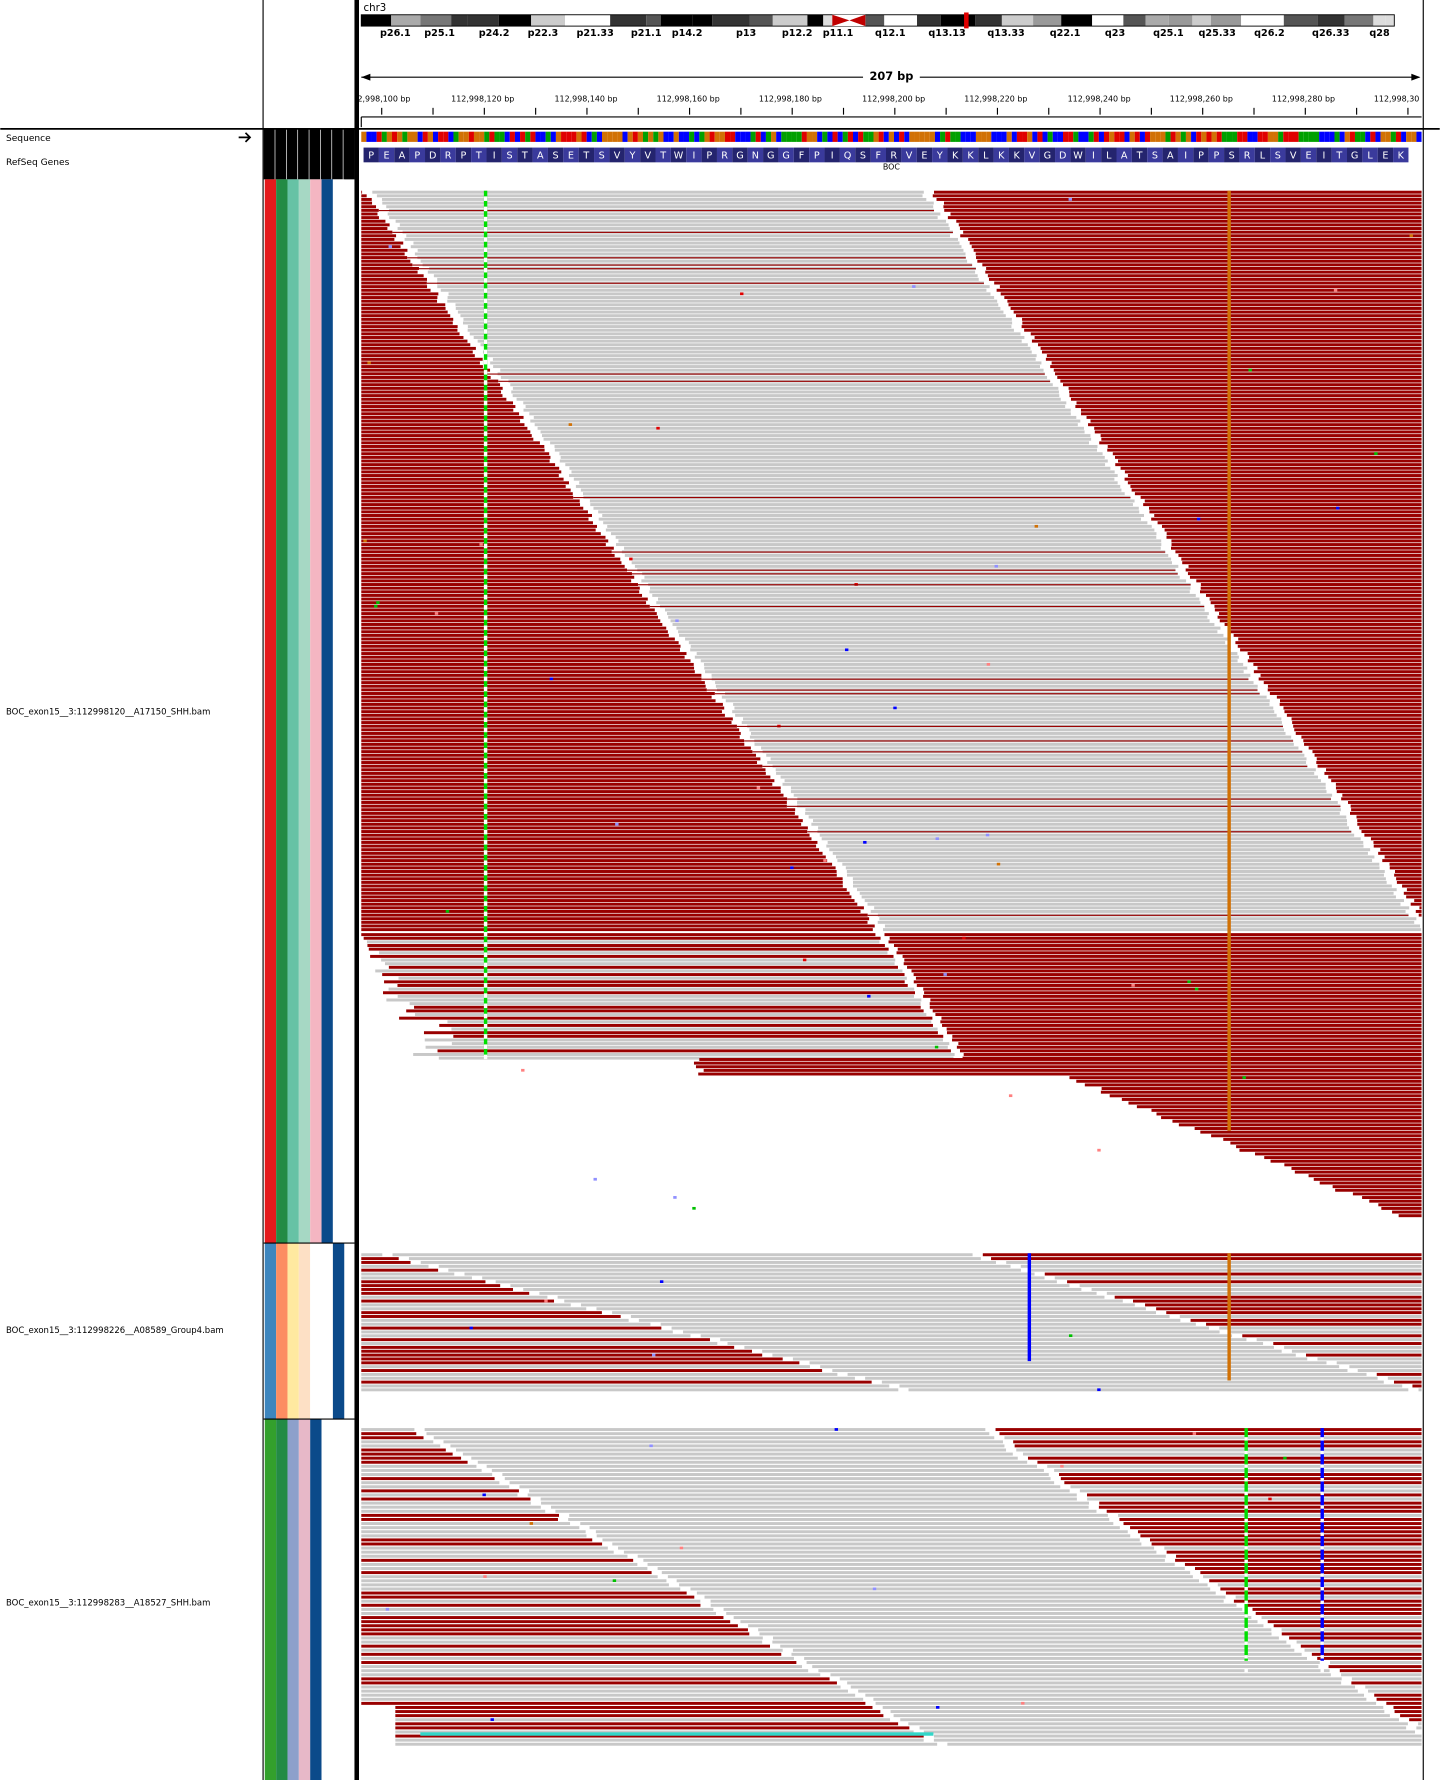 Image resolution: width=1440 pixels, height=1780 pixels. What do you see at coordinates (955, 156) in the screenshot?
I see `amino-acid: K` at bounding box center [955, 156].